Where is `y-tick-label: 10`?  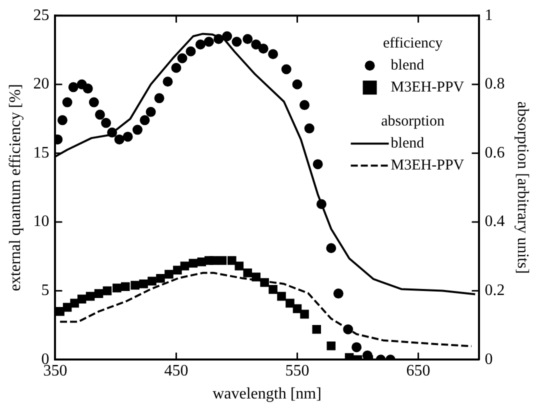
y-tick-label: 10 is located at coordinates (41, 221).